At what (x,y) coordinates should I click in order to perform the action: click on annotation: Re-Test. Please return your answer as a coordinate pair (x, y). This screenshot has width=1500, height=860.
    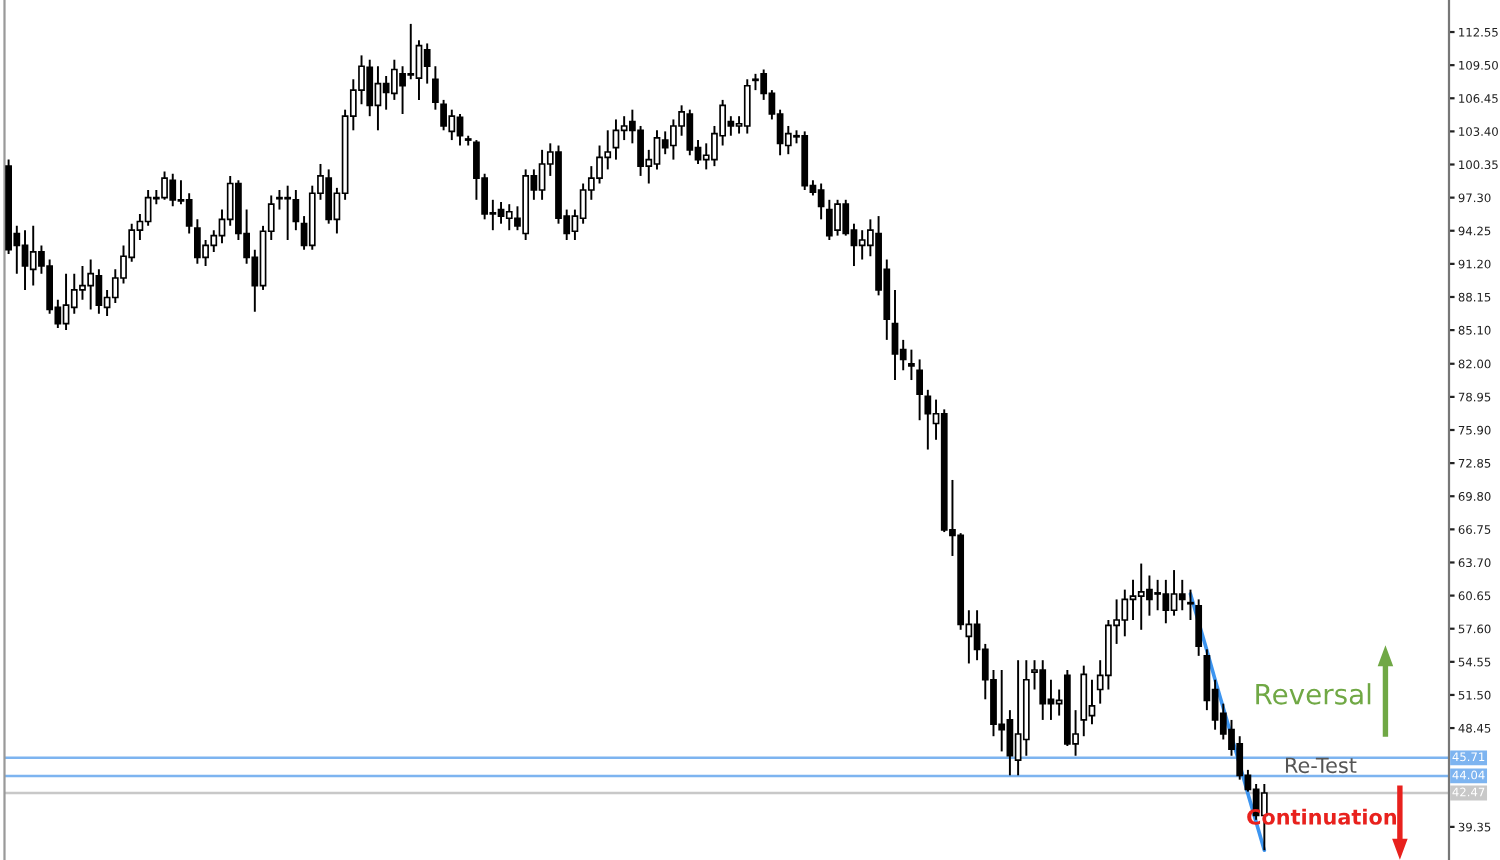
    Looking at the image, I should click on (1321, 765).